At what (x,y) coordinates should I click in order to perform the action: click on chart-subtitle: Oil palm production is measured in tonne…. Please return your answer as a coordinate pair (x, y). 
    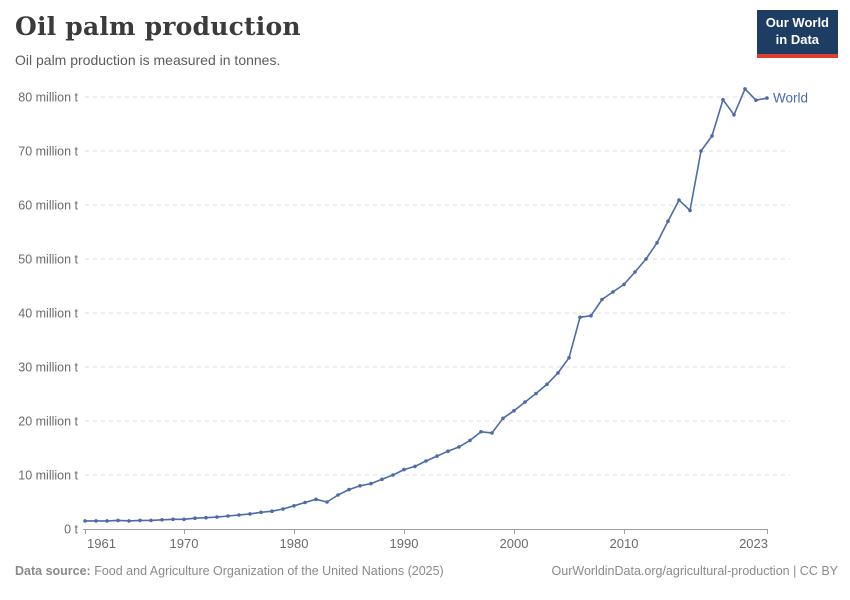
    Looking at the image, I should click on (148, 60).